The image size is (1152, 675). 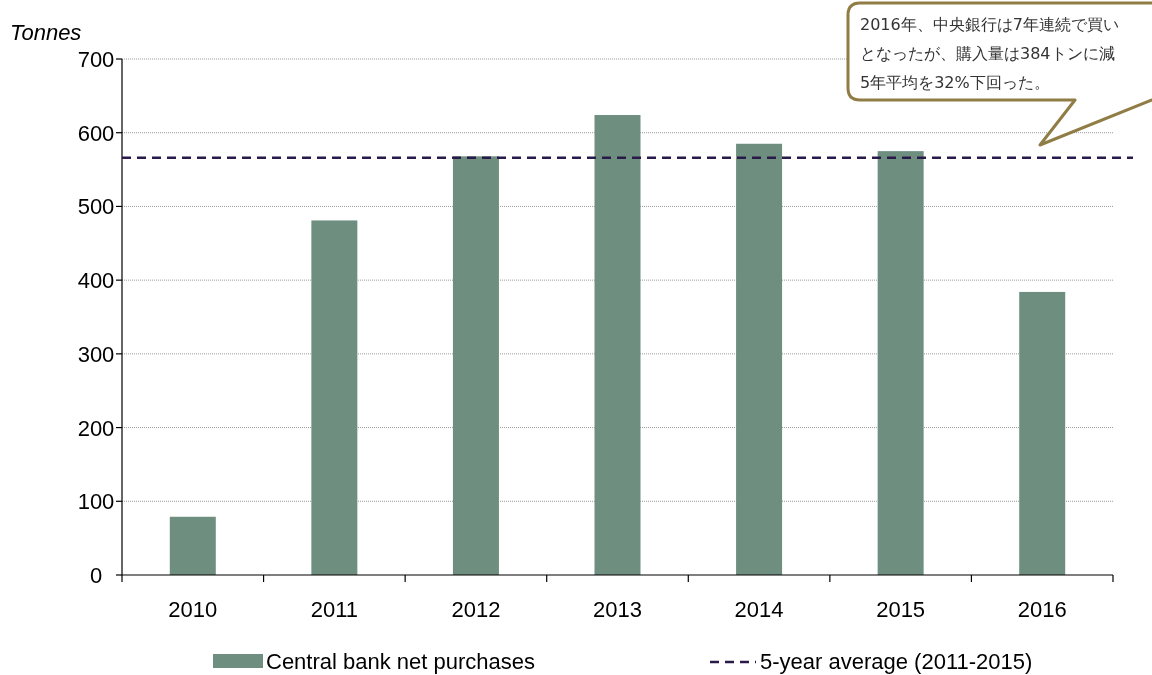 What do you see at coordinates (96, 575) in the screenshot?
I see `y-tick-label: 0` at bounding box center [96, 575].